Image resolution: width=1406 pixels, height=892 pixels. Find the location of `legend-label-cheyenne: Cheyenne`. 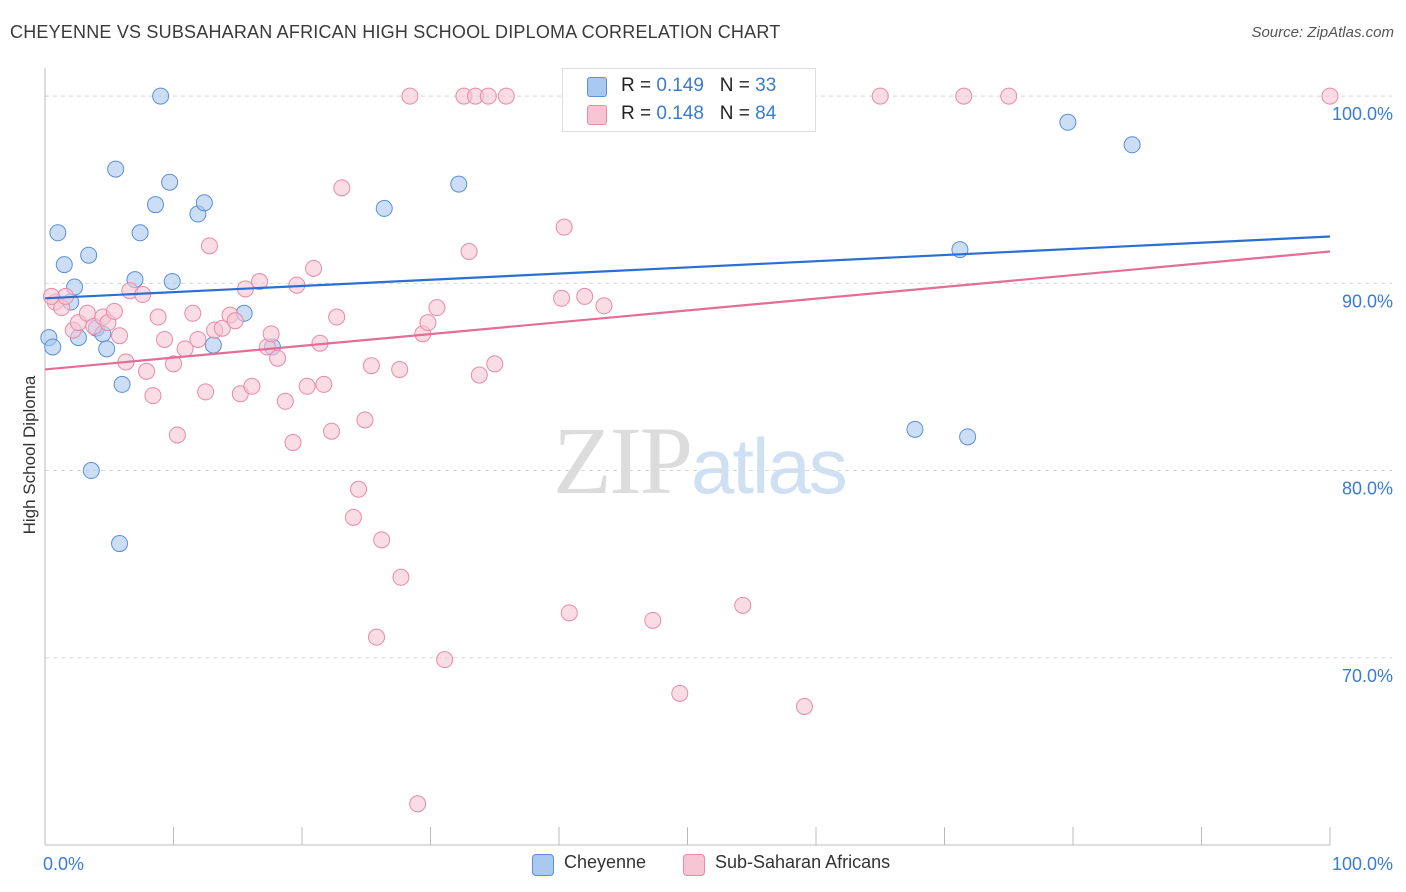

legend-label-cheyenne: Cheyenne is located at coordinates (605, 862).